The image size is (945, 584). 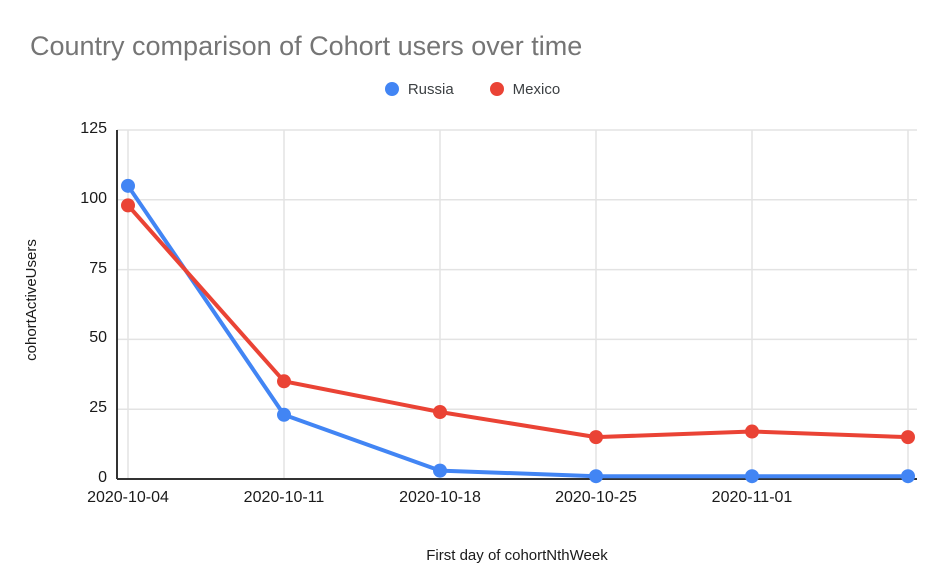 What do you see at coordinates (596, 497) in the screenshot?
I see `x-tick-label: 2020-10-25` at bounding box center [596, 497].